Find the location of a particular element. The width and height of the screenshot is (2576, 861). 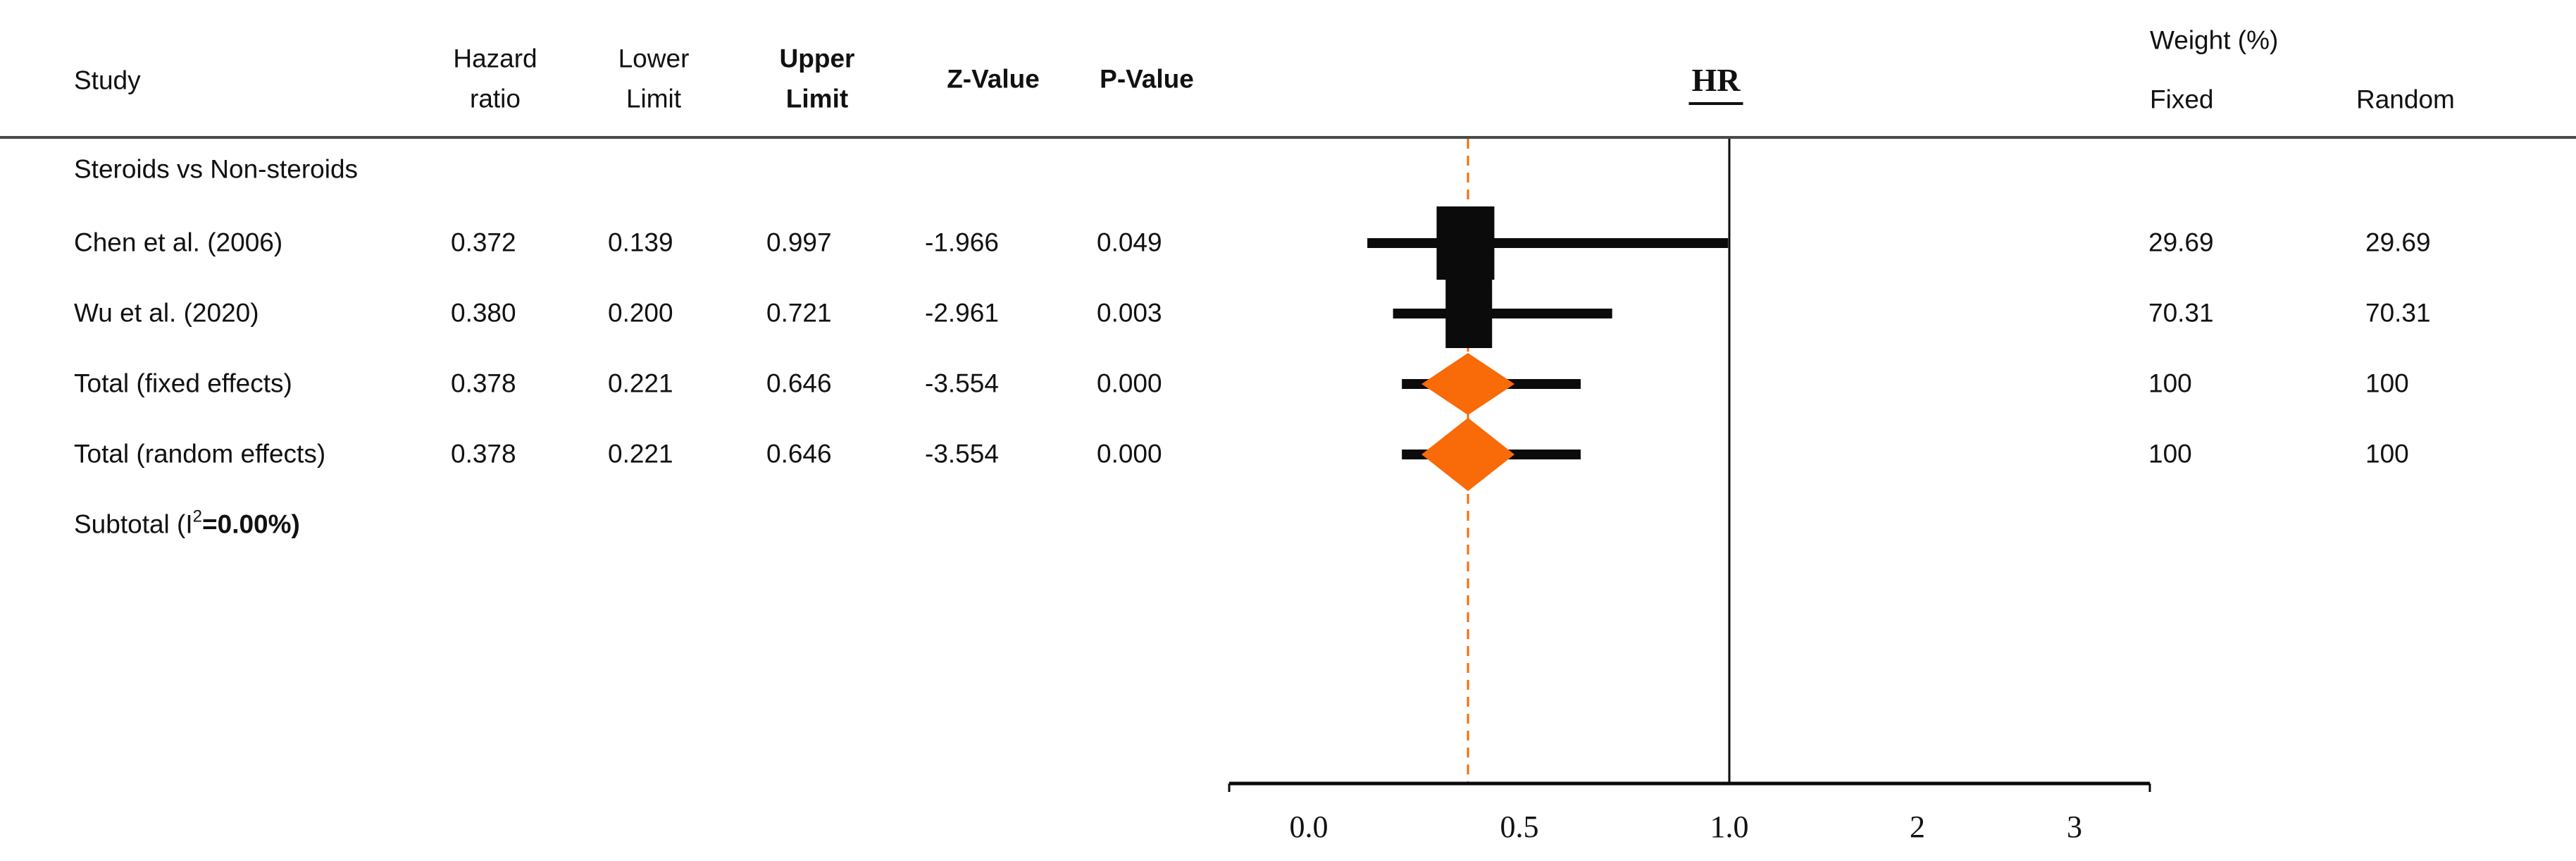

value-weight_random: 29.69 is located at coordinates (2398, 243).